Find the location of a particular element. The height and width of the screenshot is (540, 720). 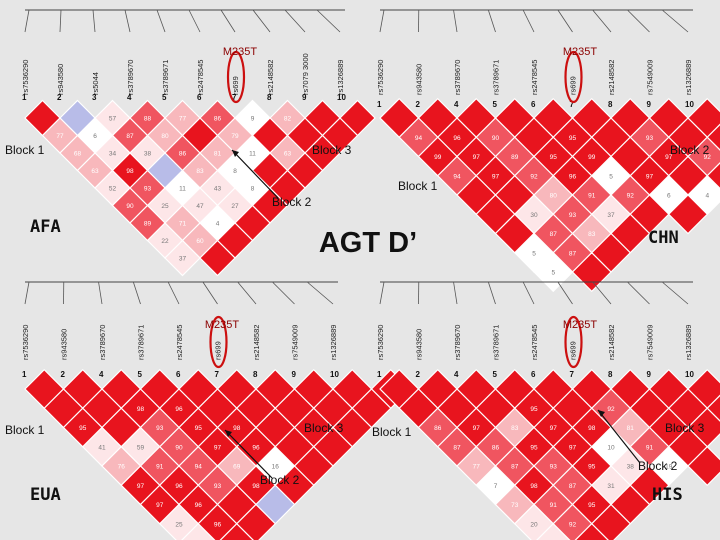

ld-value: 41 is located at coordinates (102, 447).